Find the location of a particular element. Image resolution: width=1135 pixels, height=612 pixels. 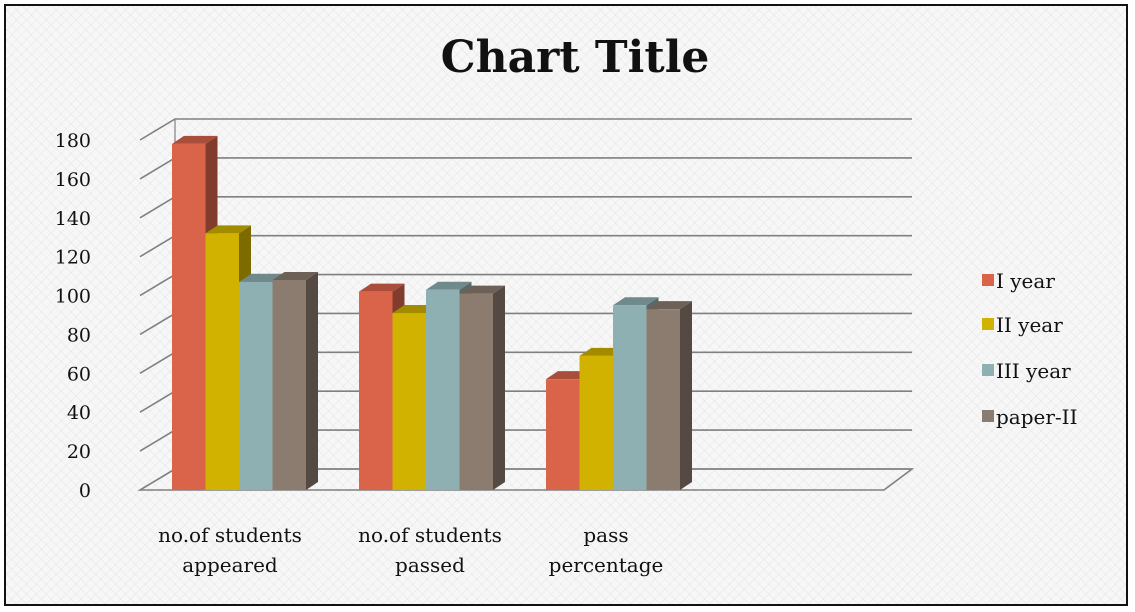

category-label: no.of students appeared is located at coordinates (230, 550).